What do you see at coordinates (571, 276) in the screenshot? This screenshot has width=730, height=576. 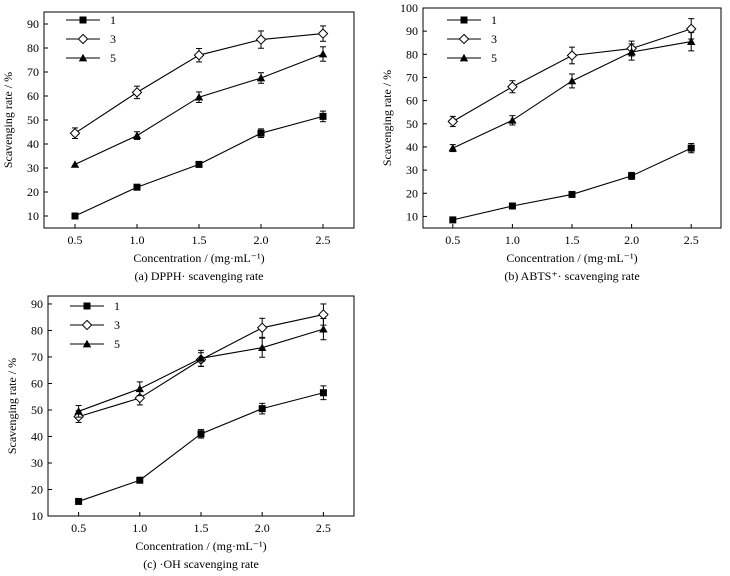 I see `chart-caption: (b) ABTS⁺· scavenging rate` at bounding box center [571, 276].